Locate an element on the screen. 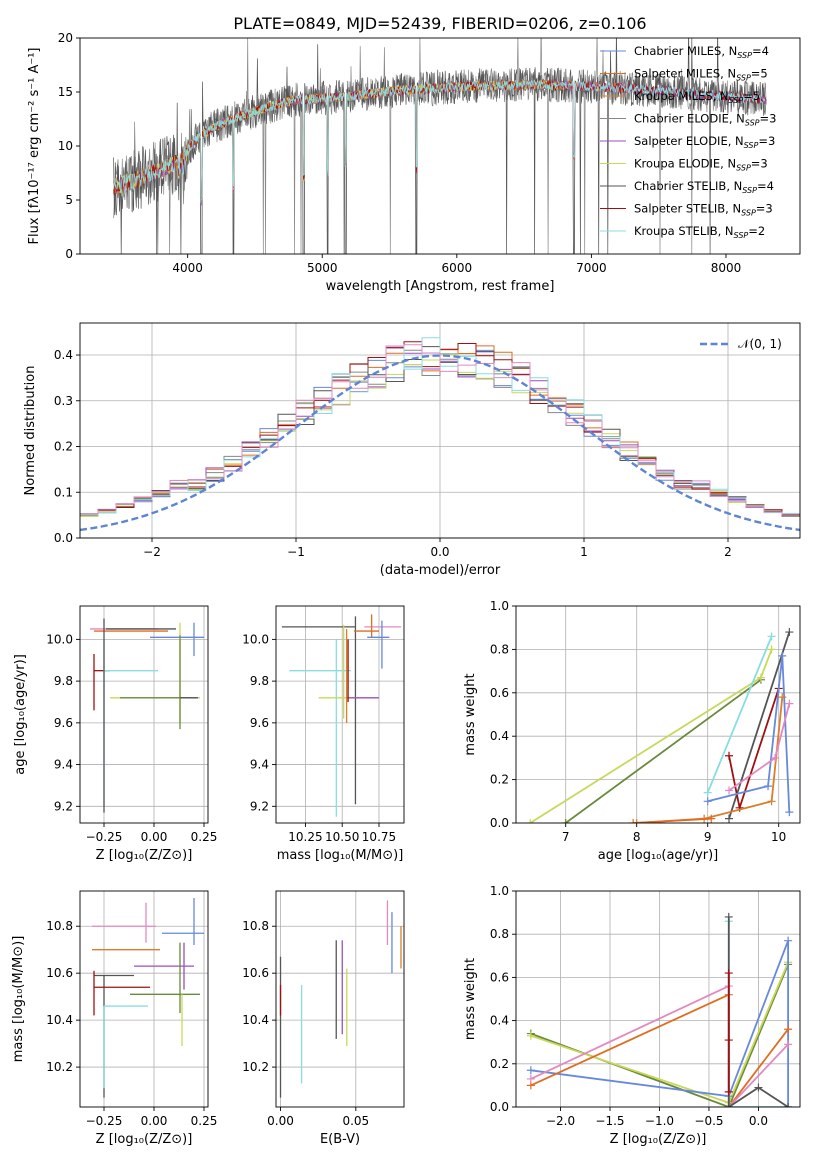 Image resolution: width=819 pixels, height=1170 pixels. y-axis-label: mass weight is located at coordinates (470, 714).